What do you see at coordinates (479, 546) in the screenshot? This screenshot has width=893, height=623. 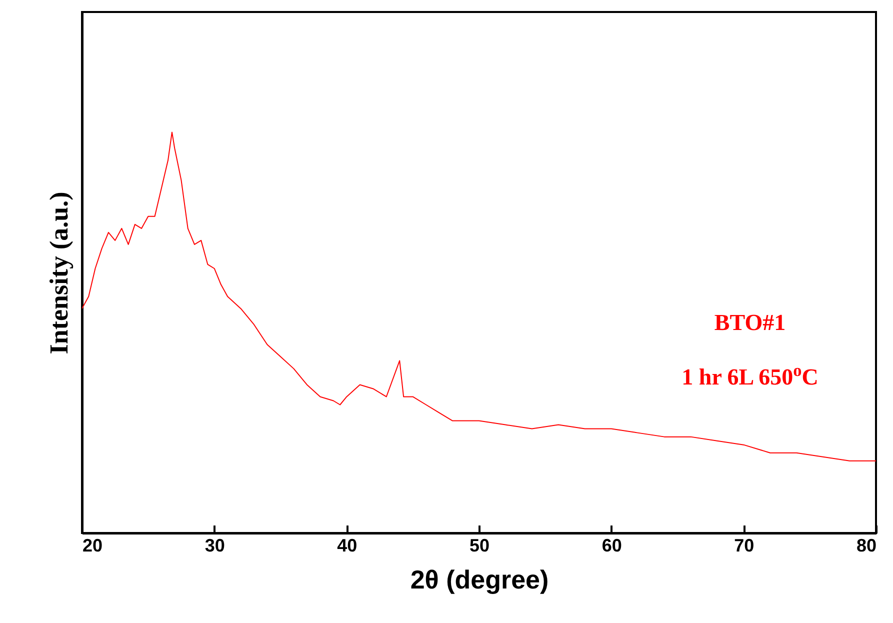 I see `x-tick-label: 50` at bounding box center [479, 546].